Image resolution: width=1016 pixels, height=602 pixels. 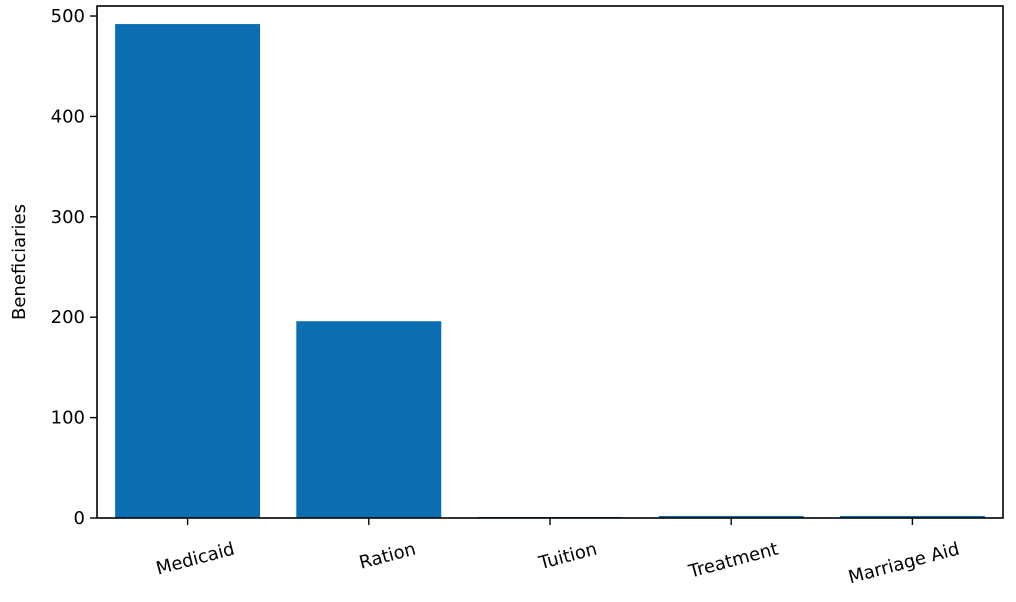 I want to click on x-tick-label: Marriage Aid, so click(x=904, y=564).